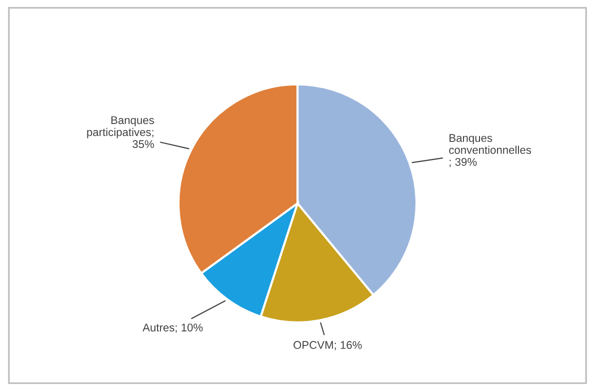 The image size is (595, 391). I want to click on slice-label: Banques conventionnelles, so click(490, 144).